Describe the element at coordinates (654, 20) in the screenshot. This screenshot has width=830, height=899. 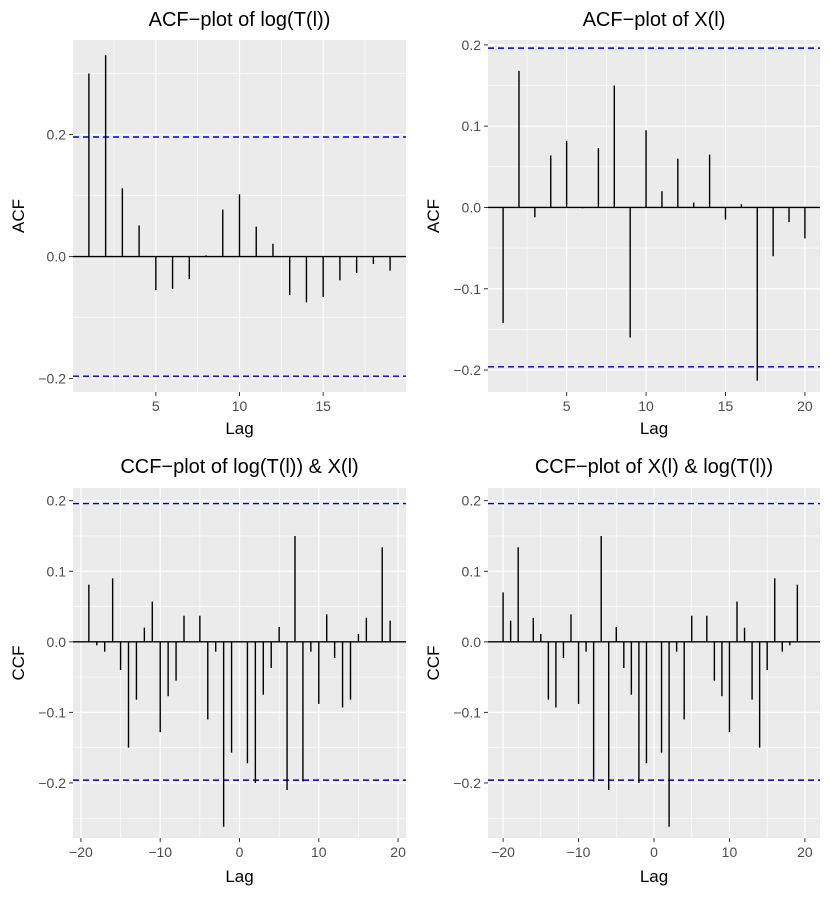
I see `chart-title: ACF−plot of X(l)` at that location.